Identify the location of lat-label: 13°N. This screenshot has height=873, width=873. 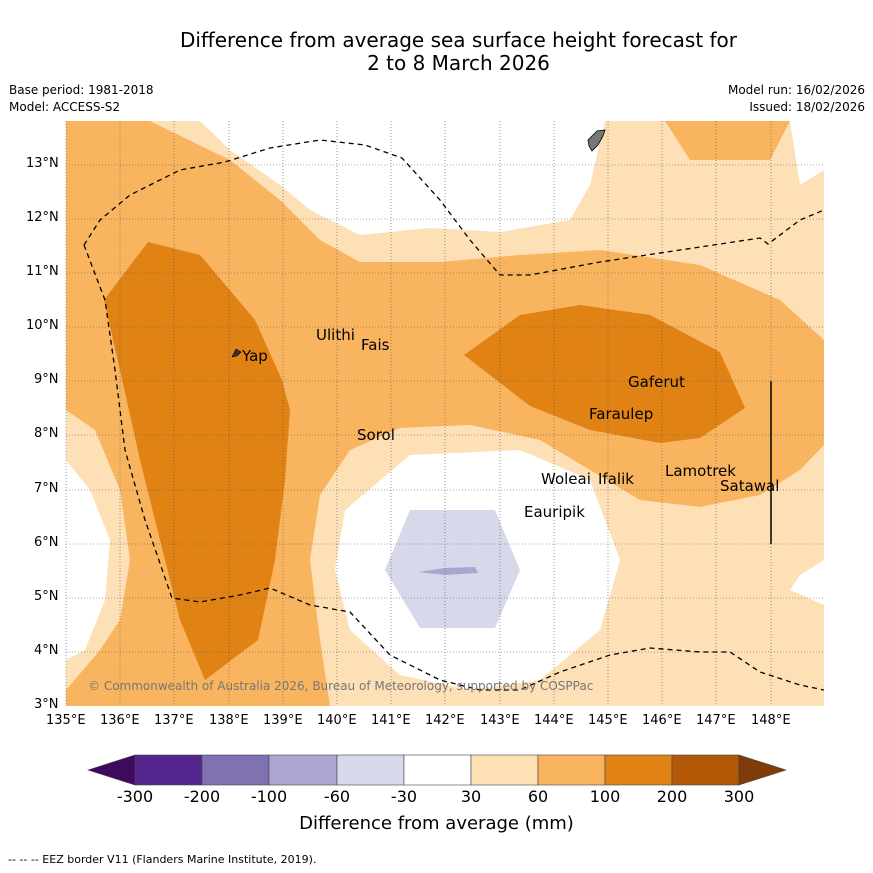
(42, 163).